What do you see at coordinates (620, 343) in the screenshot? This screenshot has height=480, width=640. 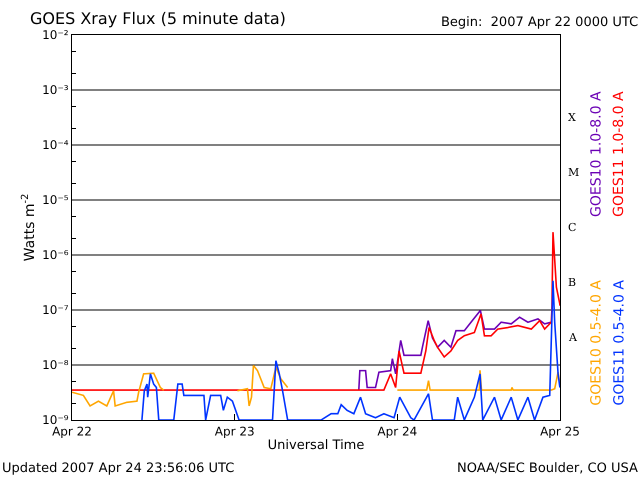 I see `text: GOES11 0.5-4.0 A` at bounding box center [620, 343].